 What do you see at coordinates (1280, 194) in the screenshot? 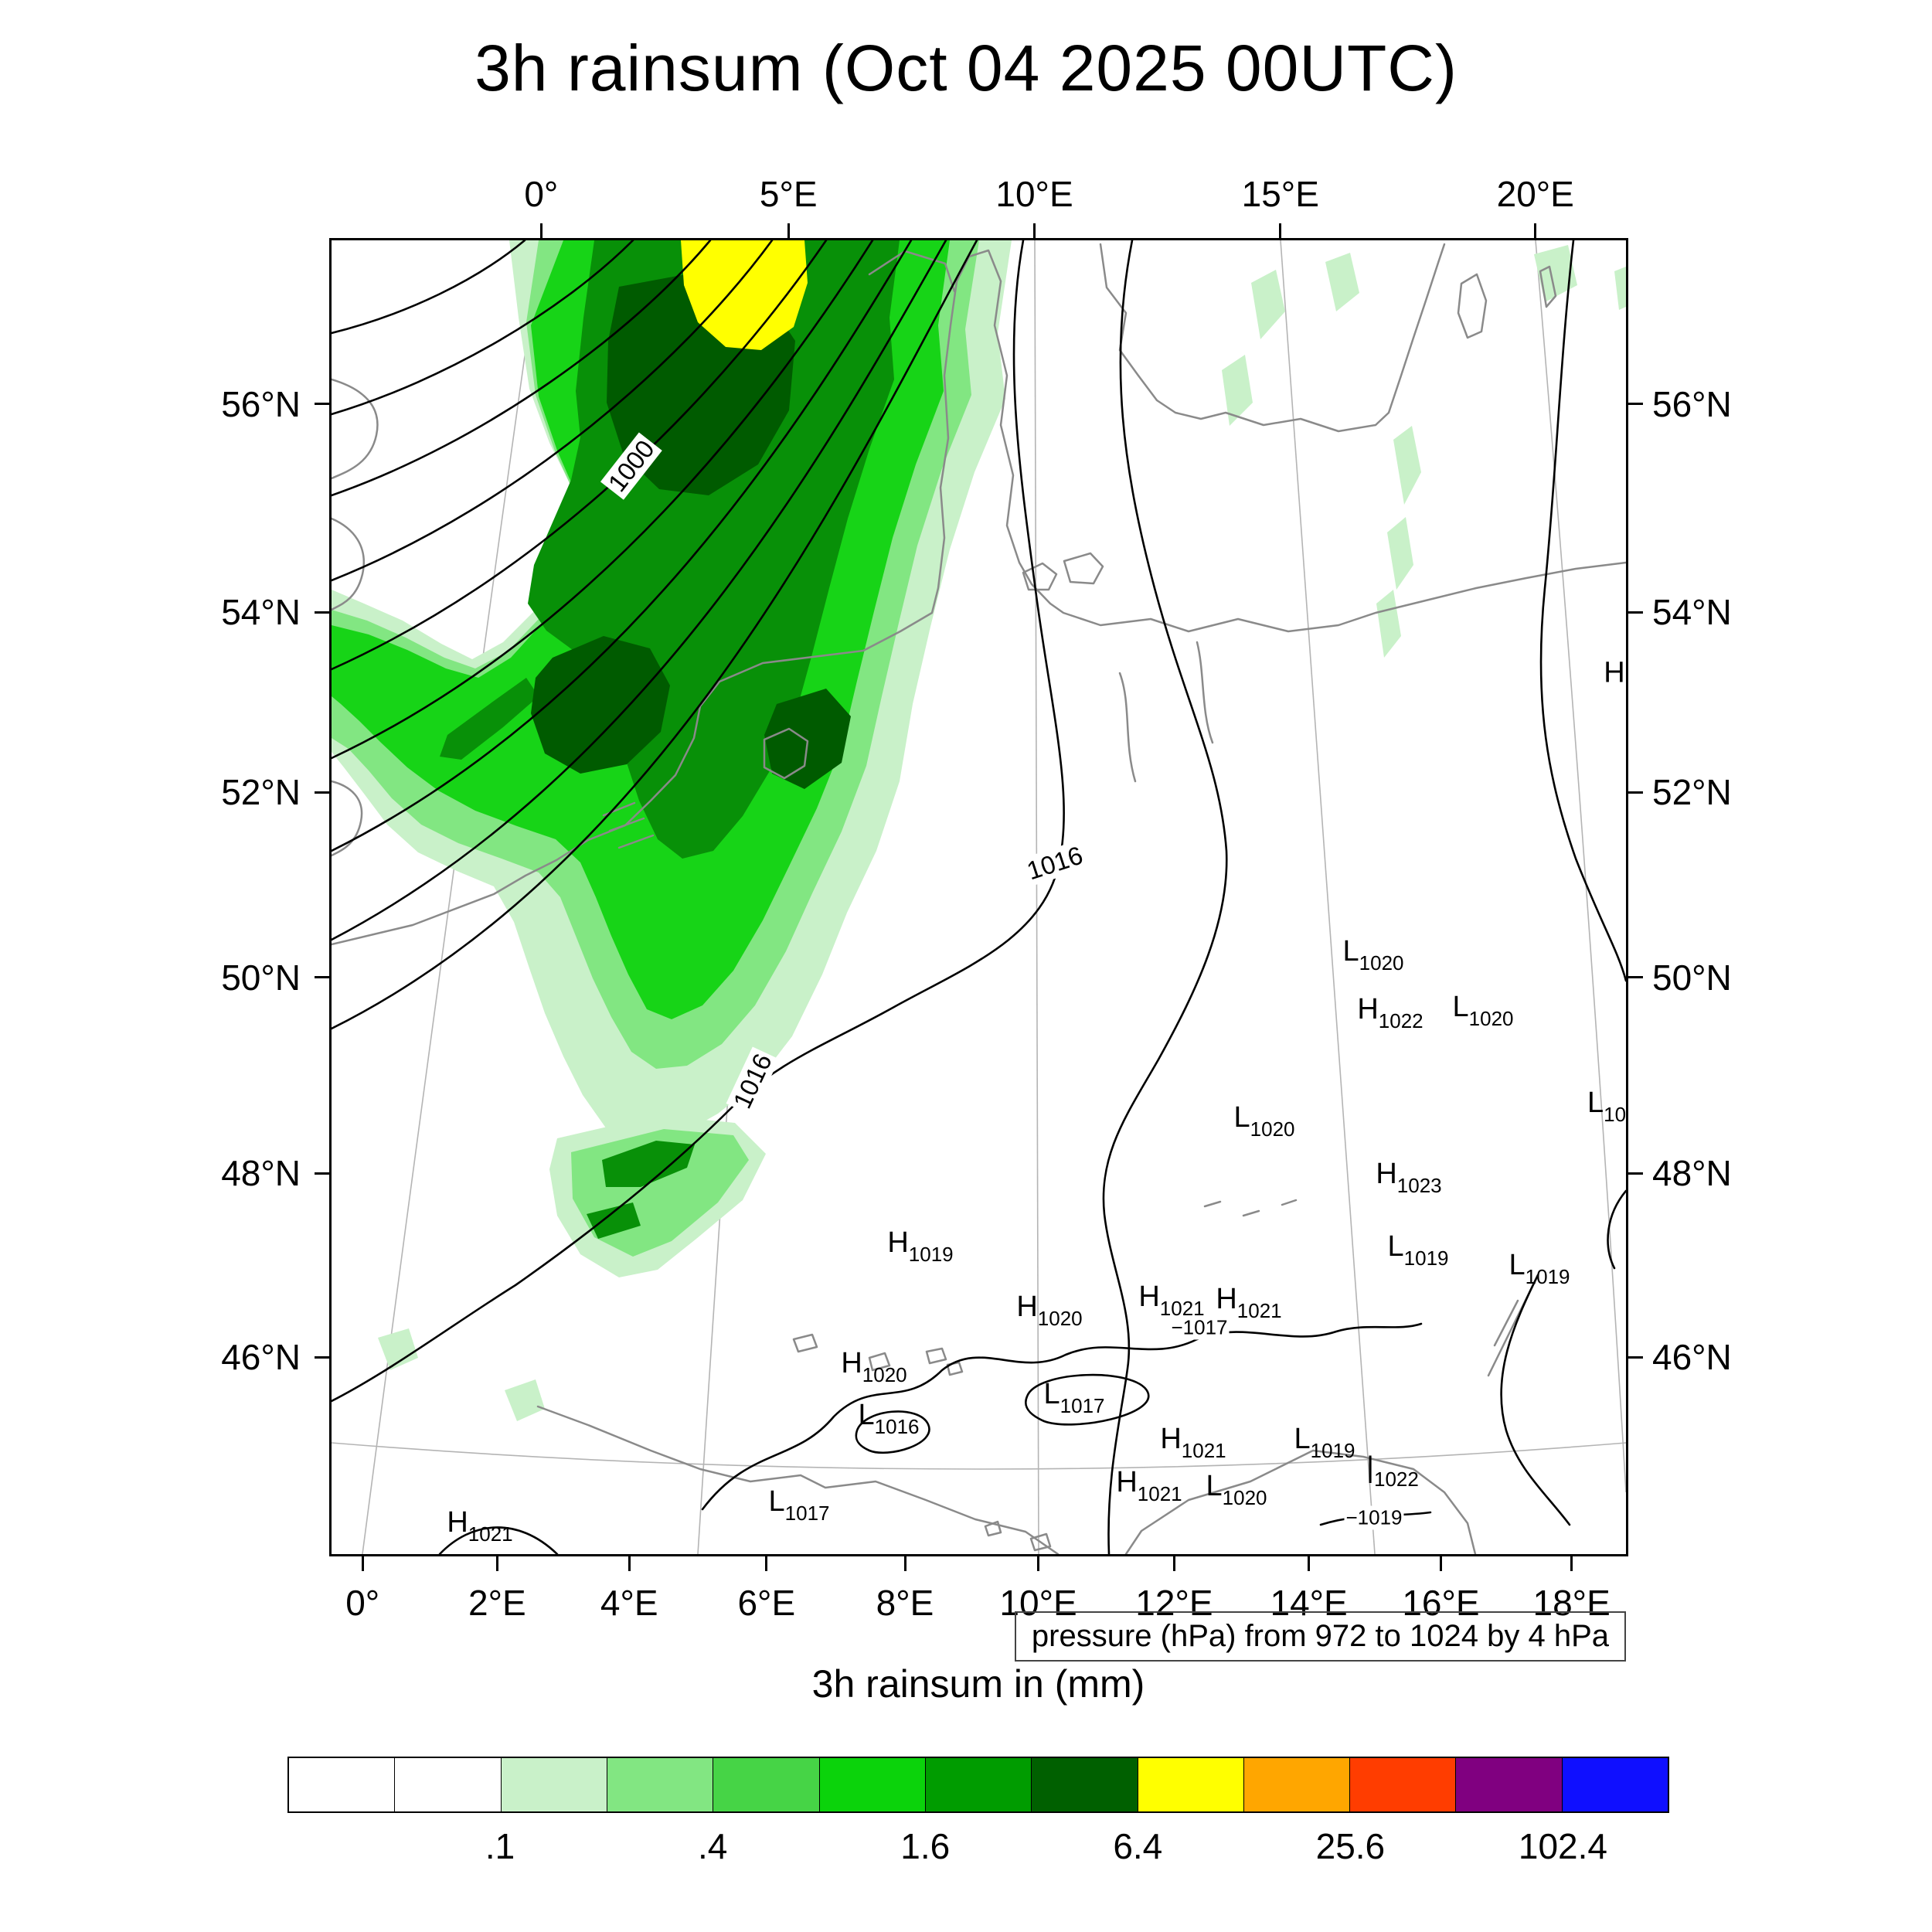
I see `axis-label-top: 15°E` at bounding box center [1280, 194].